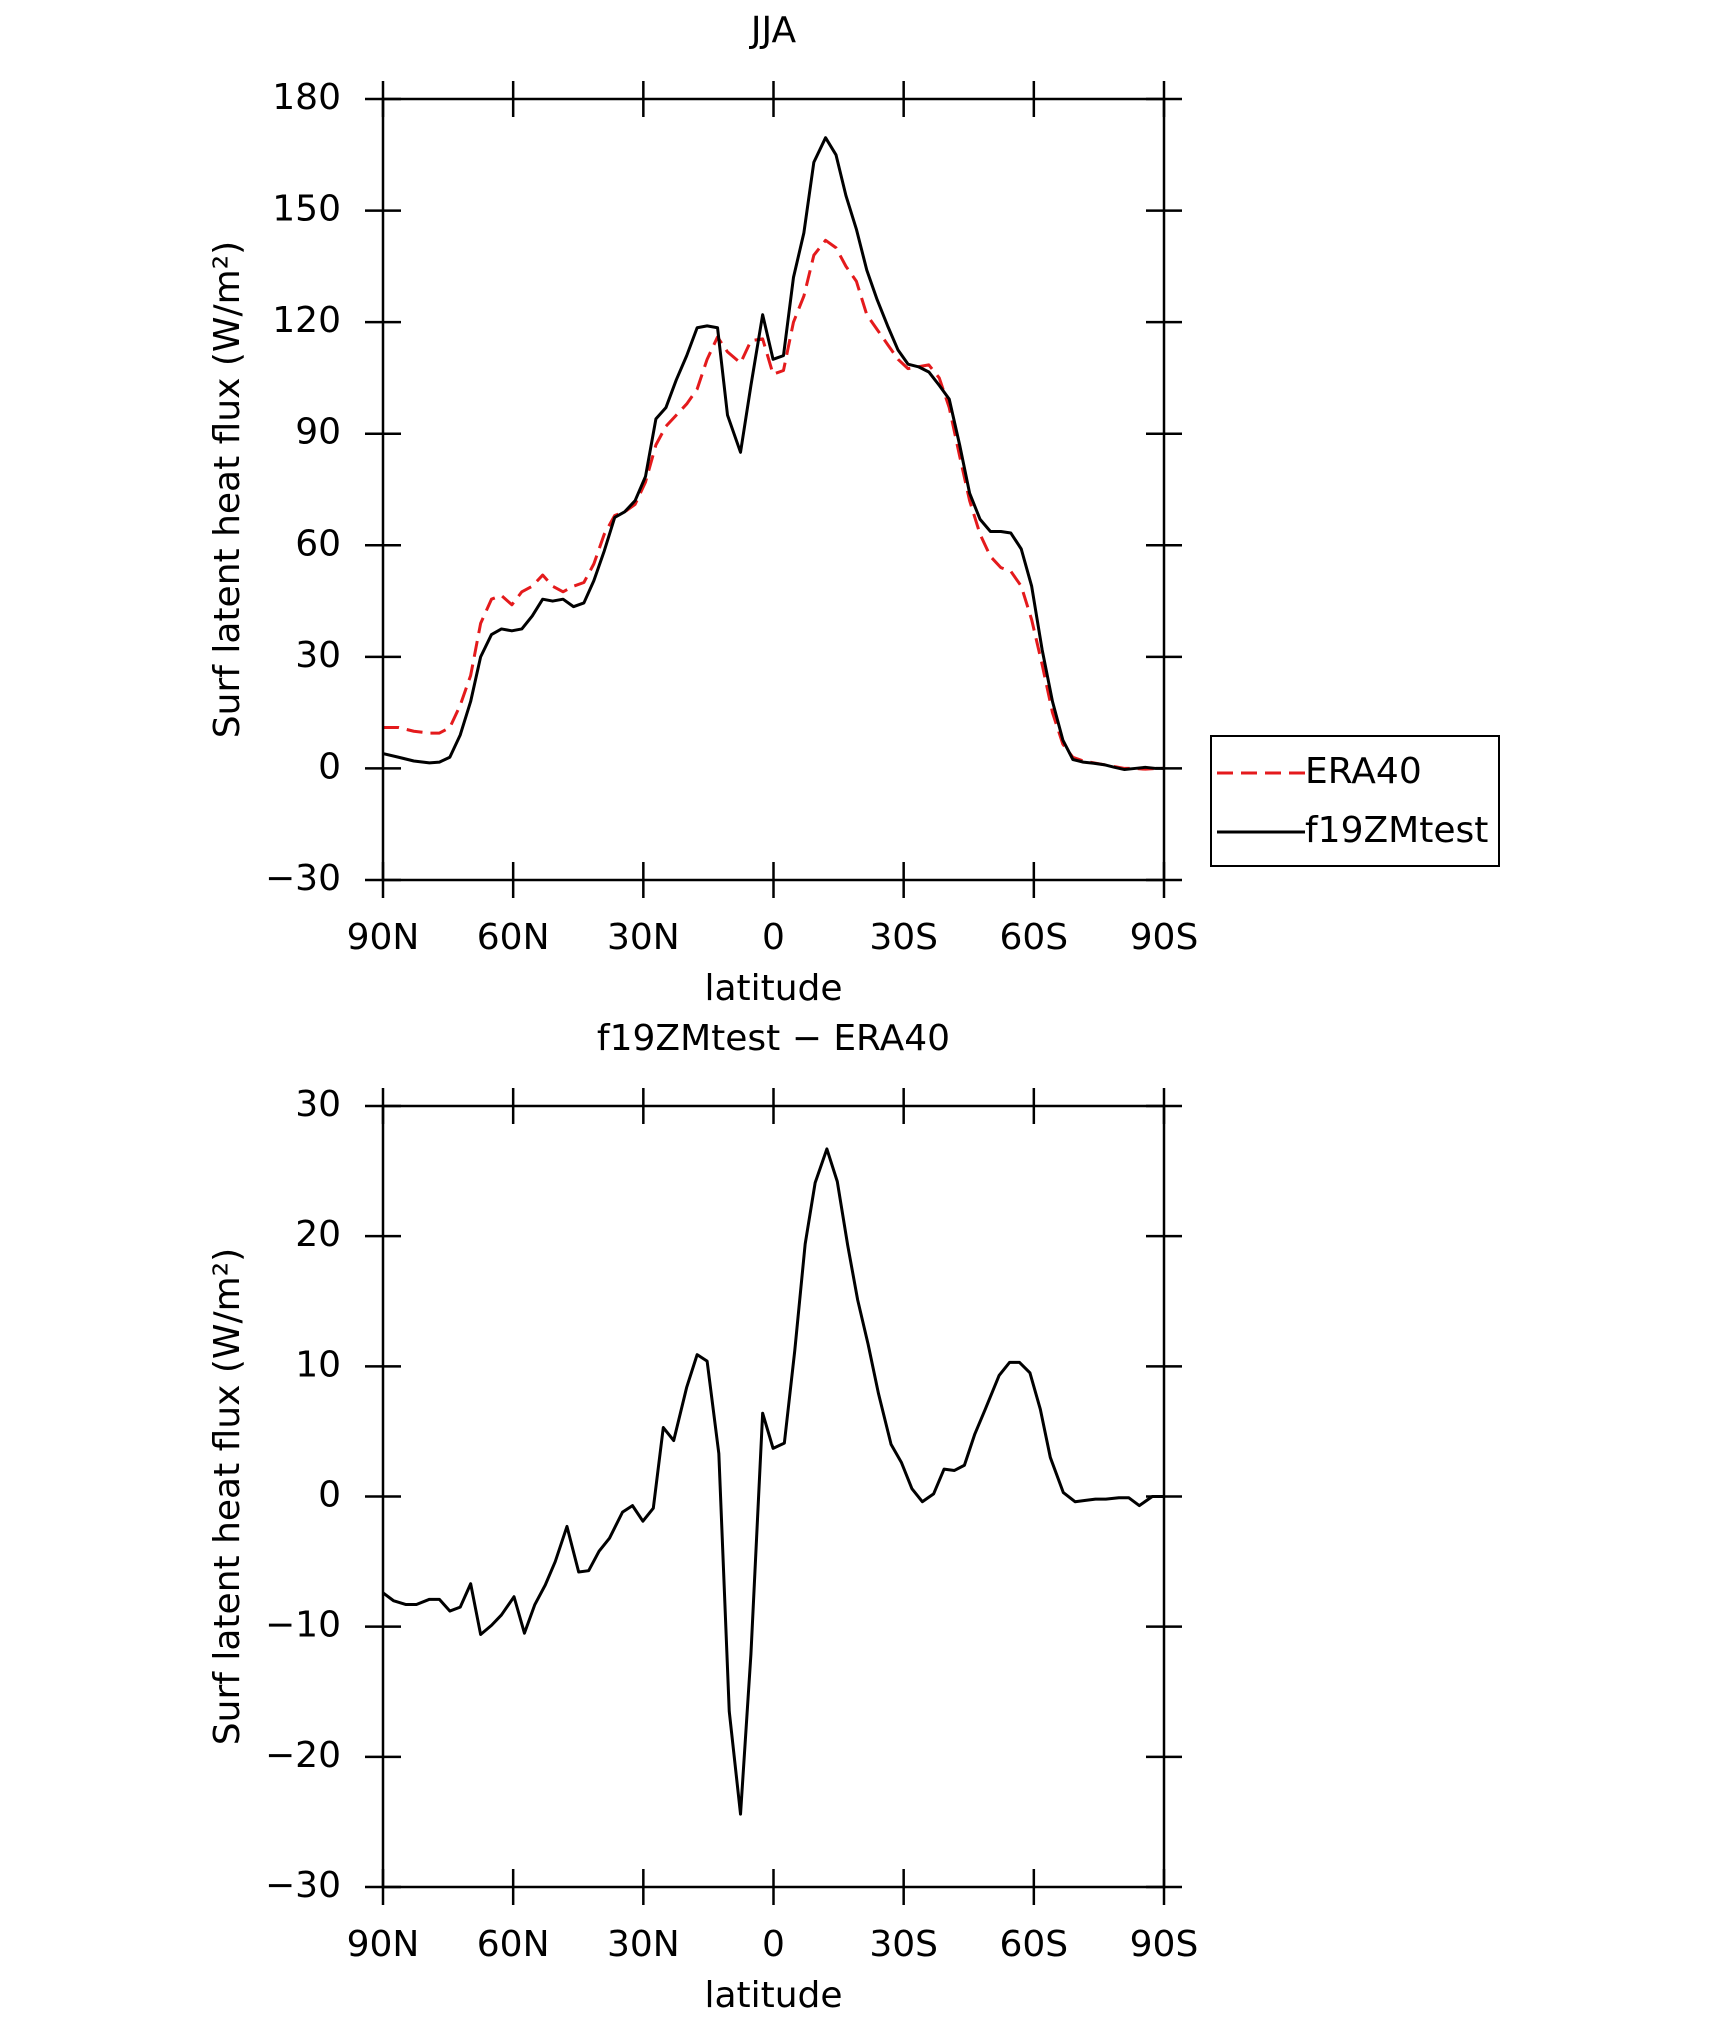 Image resolution: width=1710 pixels, height=2021 pixels. I want to click on y-tick-label: −20, so click(303, 1755).